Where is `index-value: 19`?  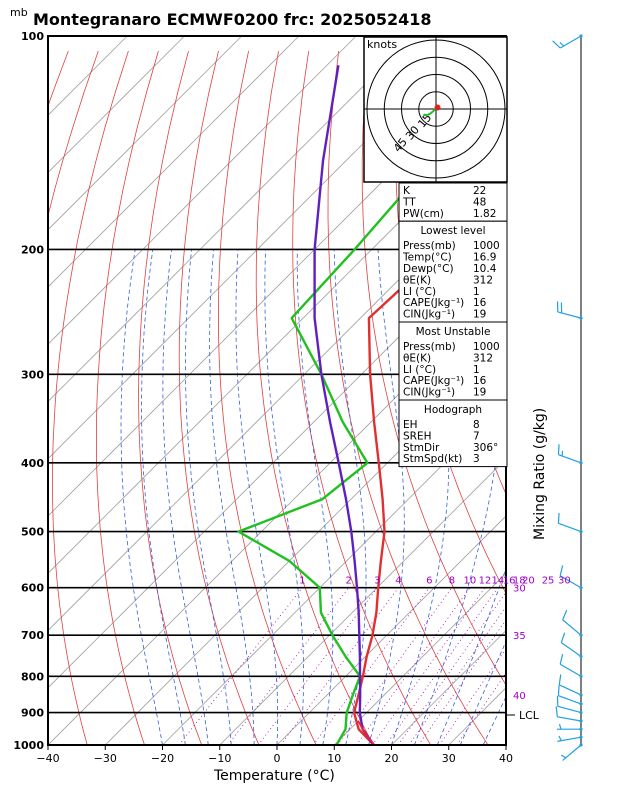 index-value: 19 is located at coordinates (479, 393).